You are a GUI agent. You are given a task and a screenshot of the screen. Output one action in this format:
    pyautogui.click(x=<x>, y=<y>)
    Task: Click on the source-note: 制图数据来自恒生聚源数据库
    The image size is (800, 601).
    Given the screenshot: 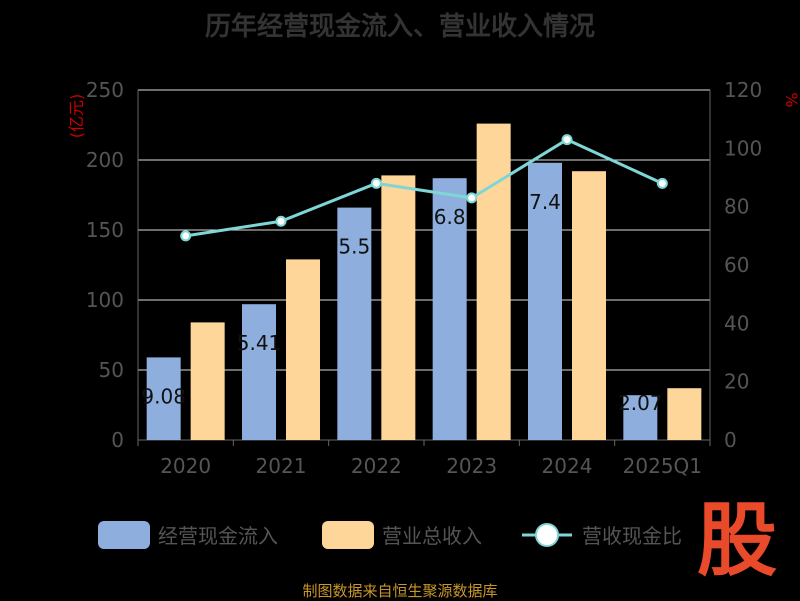 What is the action you would take?
    pyautogui.click(x=400, y=591)
    